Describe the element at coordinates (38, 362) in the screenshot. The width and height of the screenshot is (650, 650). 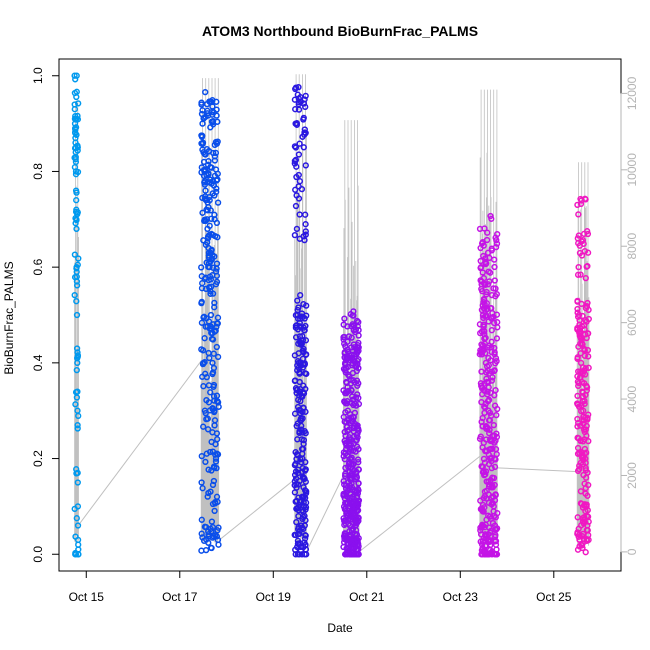
I see `y-tick-label: 0.4` at that location.